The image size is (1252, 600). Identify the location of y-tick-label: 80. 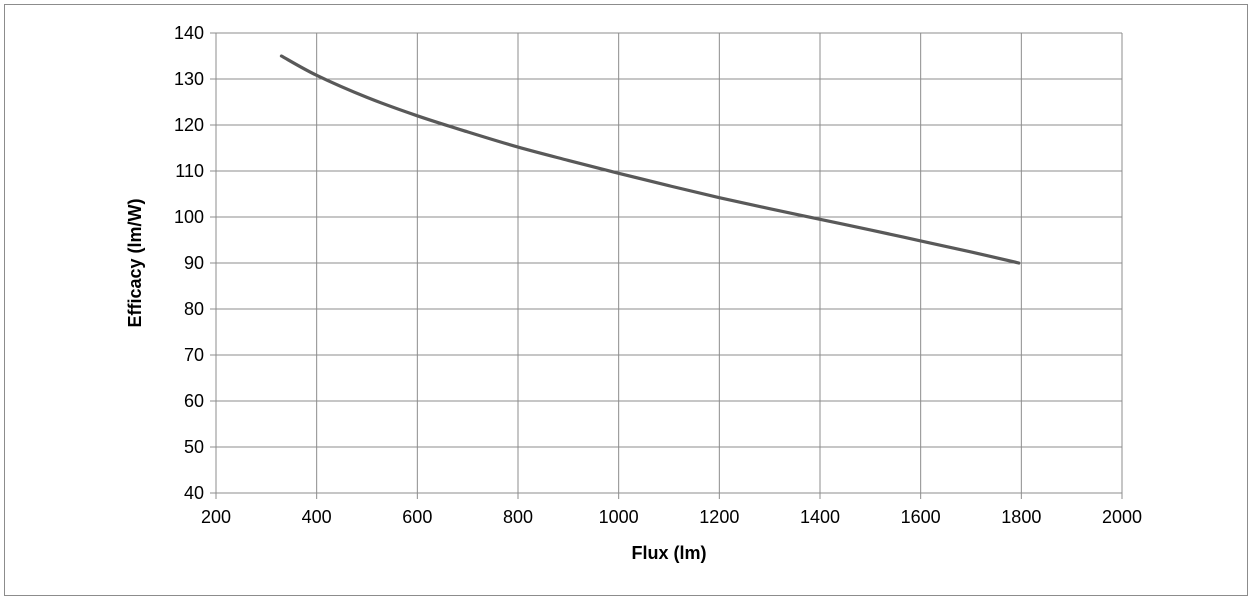
(194, 309).